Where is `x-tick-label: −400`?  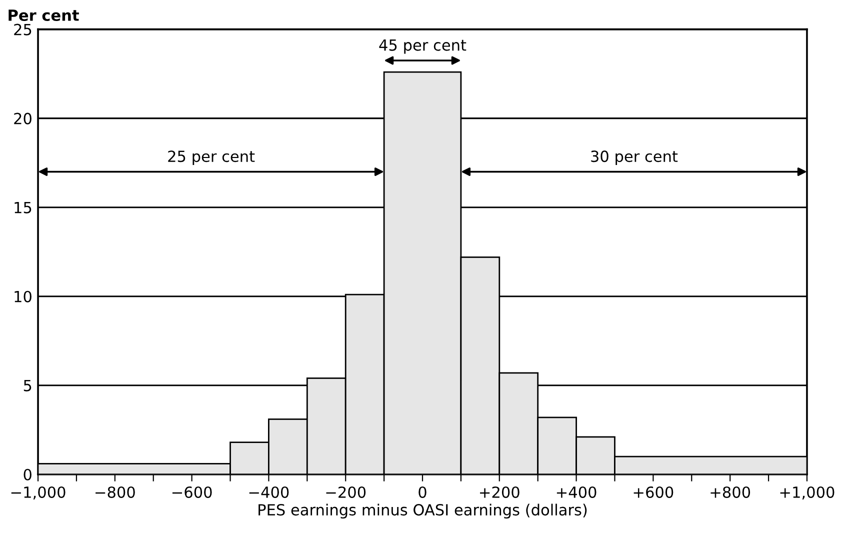 x-tick-label: −400 is located at coordinates (269, 492).